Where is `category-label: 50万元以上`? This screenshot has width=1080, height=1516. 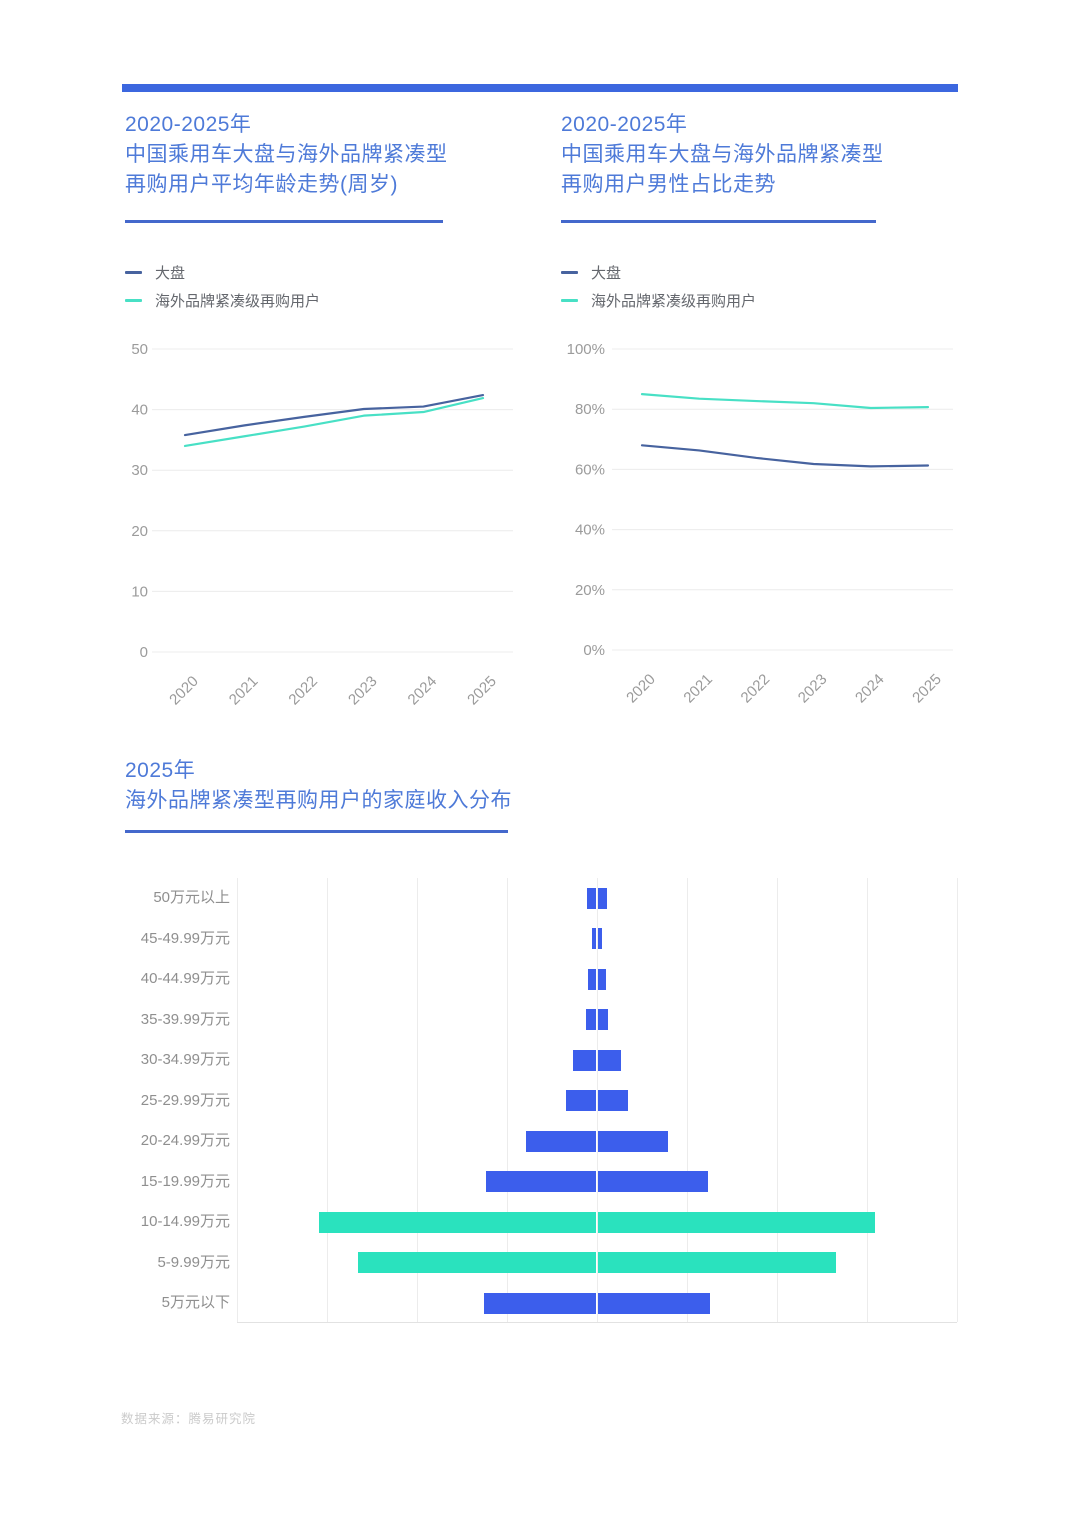 category-label: 50万元以上 is located at coordinates (191, 897).